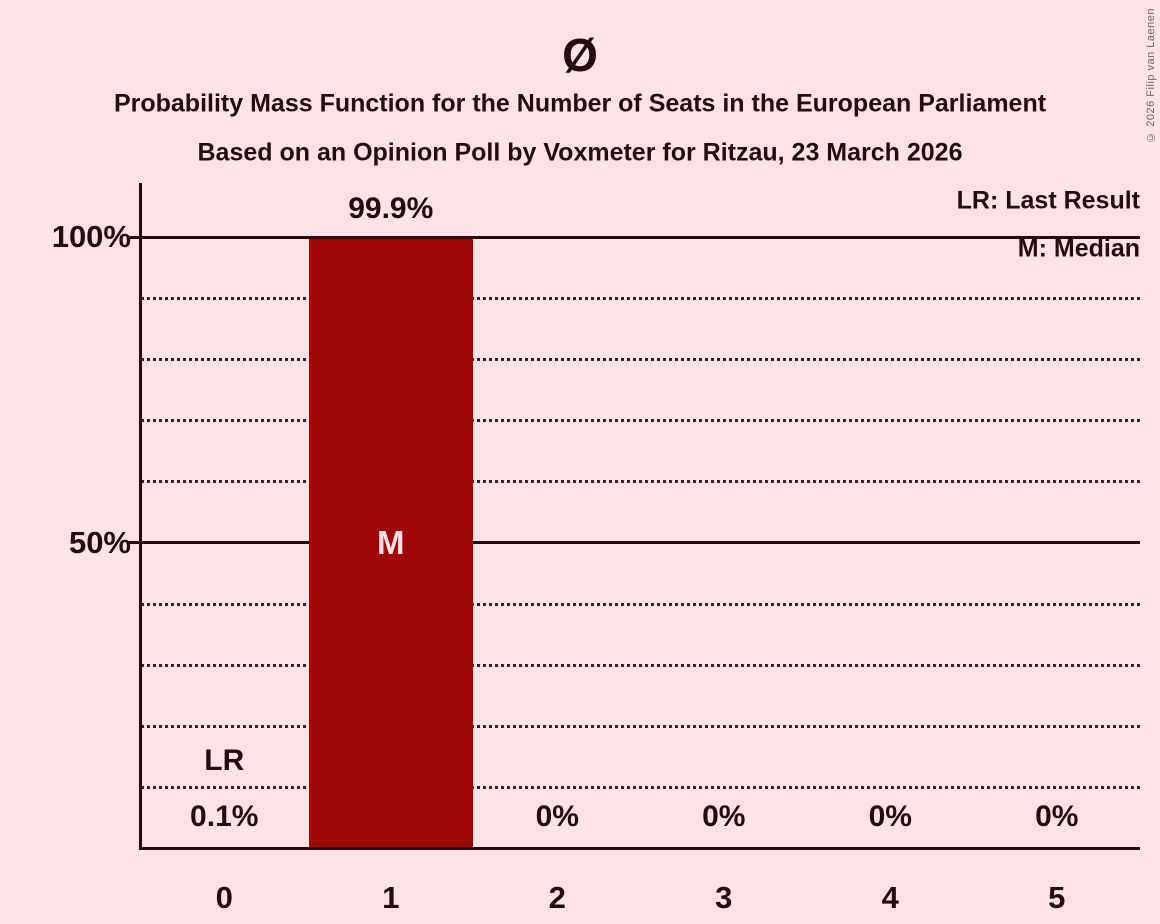 Image resolution: width=1160 pixels, height=924 pixels. I want to click on gridline-100pct, so click(640, 237).